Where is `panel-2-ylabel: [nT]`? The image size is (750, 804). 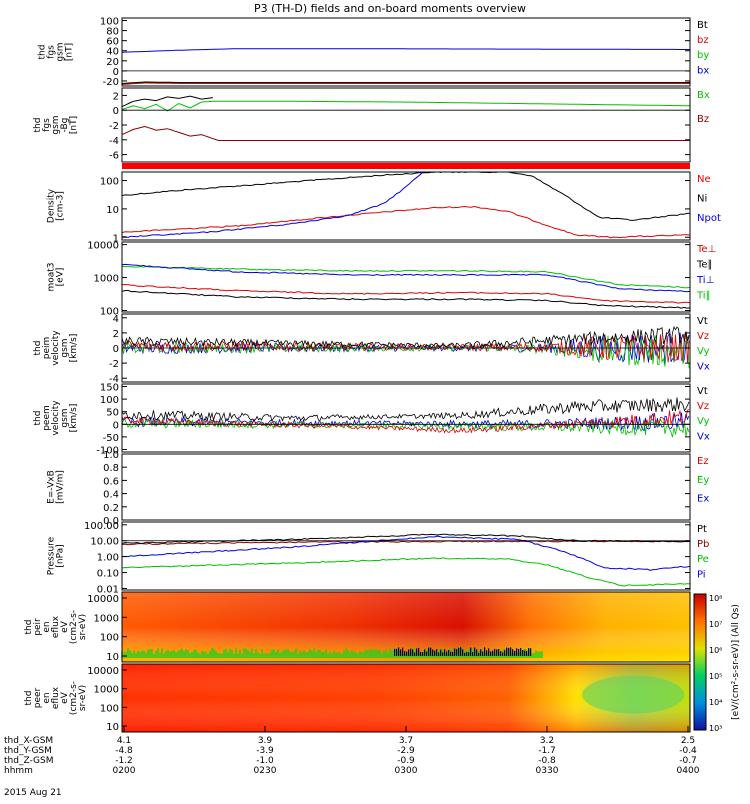 panel-2-ylabel: [nT] is located at coordinates (74, 125).